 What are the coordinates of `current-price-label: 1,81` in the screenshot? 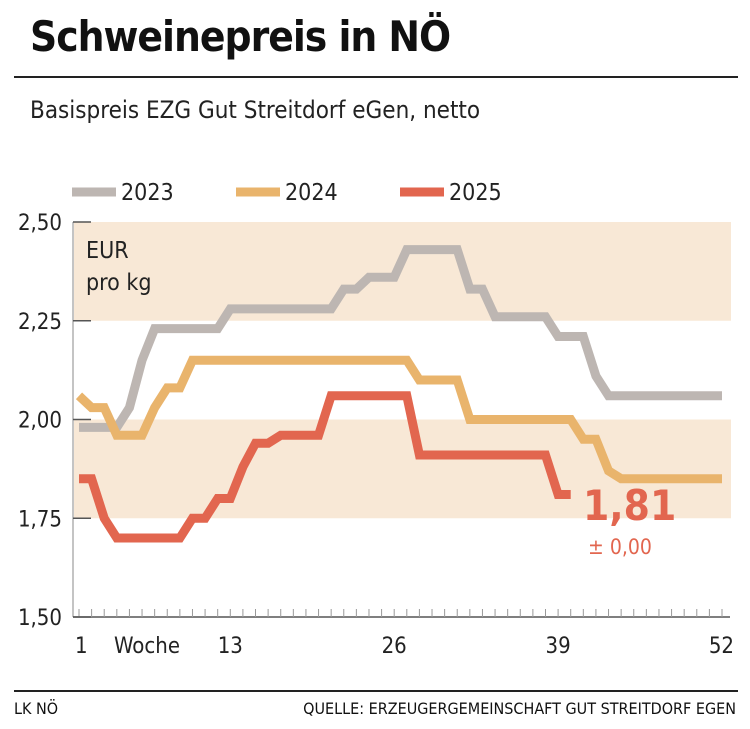 It's located at (629, 505).